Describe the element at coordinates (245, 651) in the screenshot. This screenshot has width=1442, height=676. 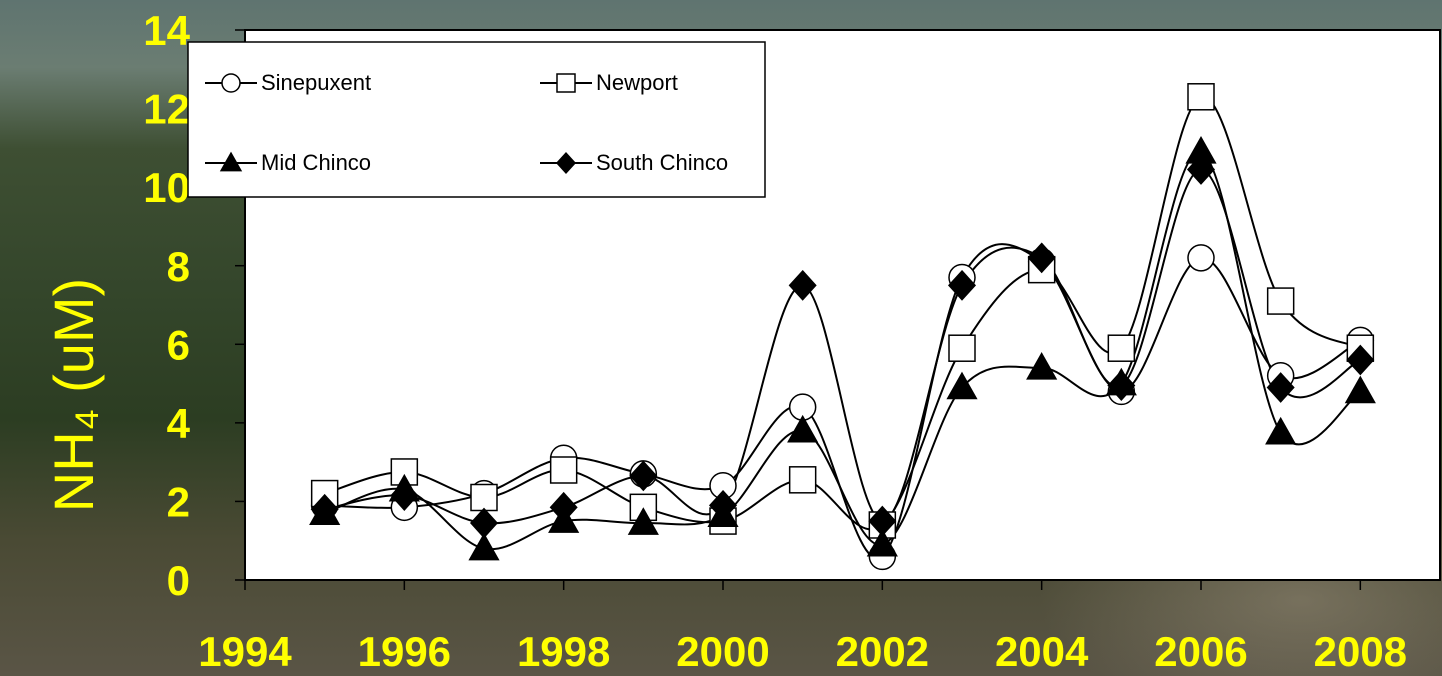
I see `x-tick-label: 1994` at that location.